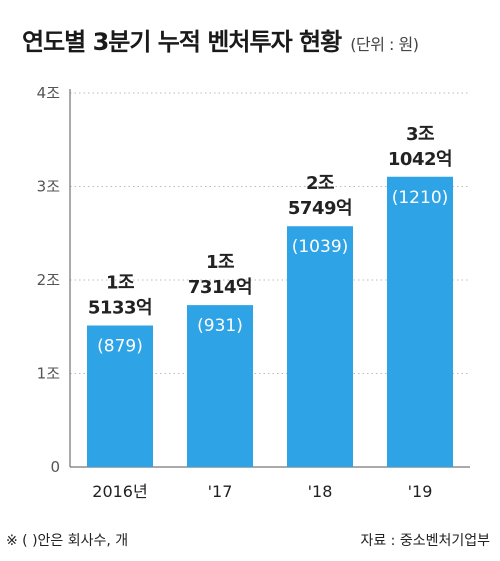 The width and height of the screenshot is (500, 561). I want to click on x-tick-label: '17, so click(220, 491).